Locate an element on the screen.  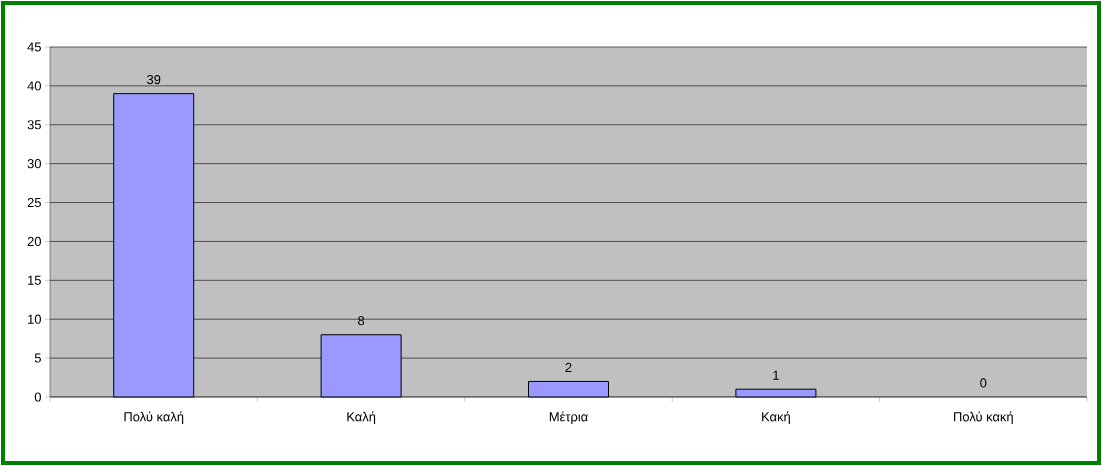
data-label: 2 is located at coordinates (568, 367).